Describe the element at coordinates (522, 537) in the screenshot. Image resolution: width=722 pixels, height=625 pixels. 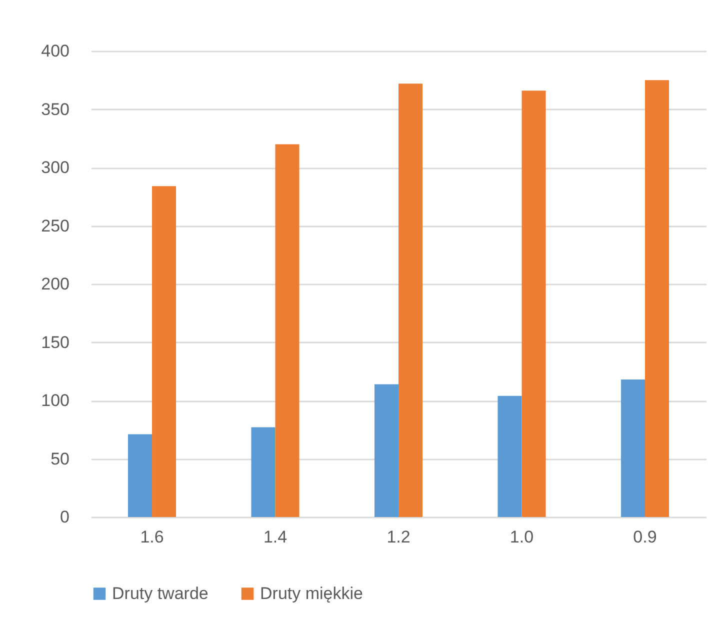
I see `x-tick-label: 1.0` at that location.